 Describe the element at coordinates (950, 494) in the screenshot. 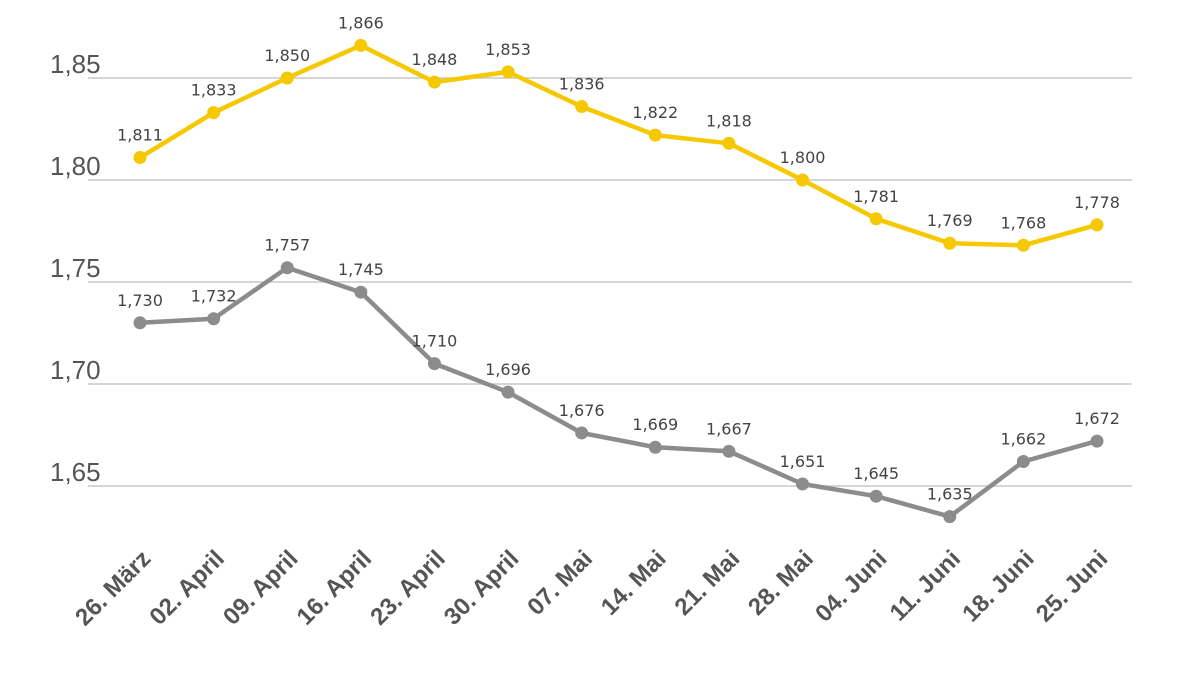

I see `data-label-grey: 1,635` at that location.